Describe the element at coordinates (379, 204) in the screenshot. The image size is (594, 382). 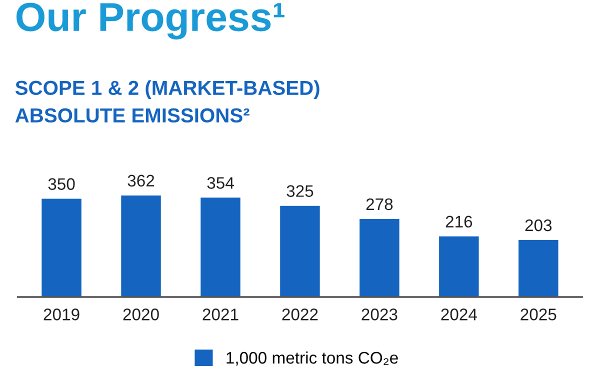
I see `data-label: 278` at that location.